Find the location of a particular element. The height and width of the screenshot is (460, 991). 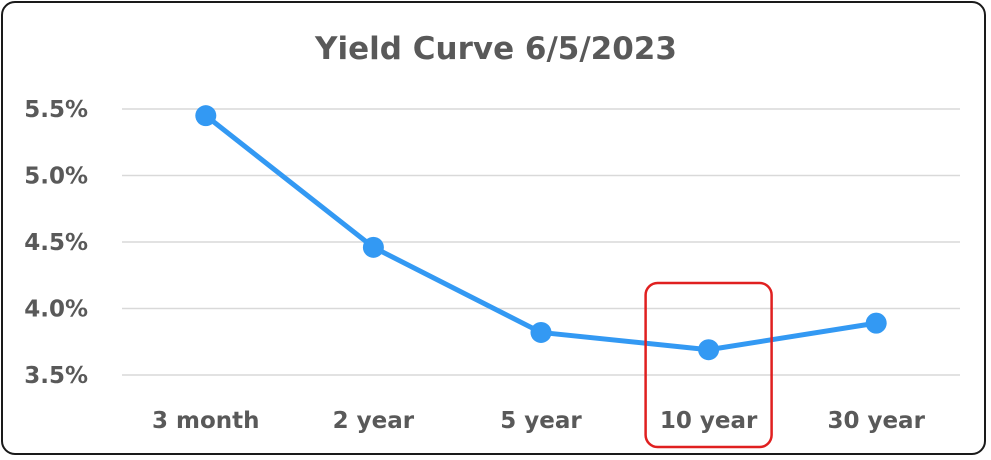

x-tick-label: 3 month is located at coordinates (206, 421).